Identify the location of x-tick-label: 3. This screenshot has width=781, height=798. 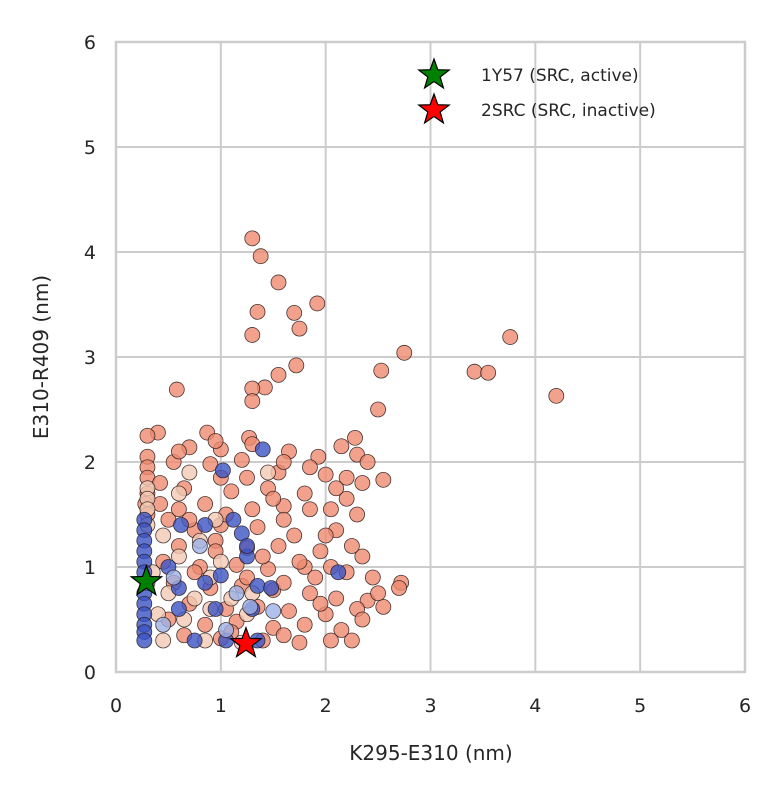
(430, 706).